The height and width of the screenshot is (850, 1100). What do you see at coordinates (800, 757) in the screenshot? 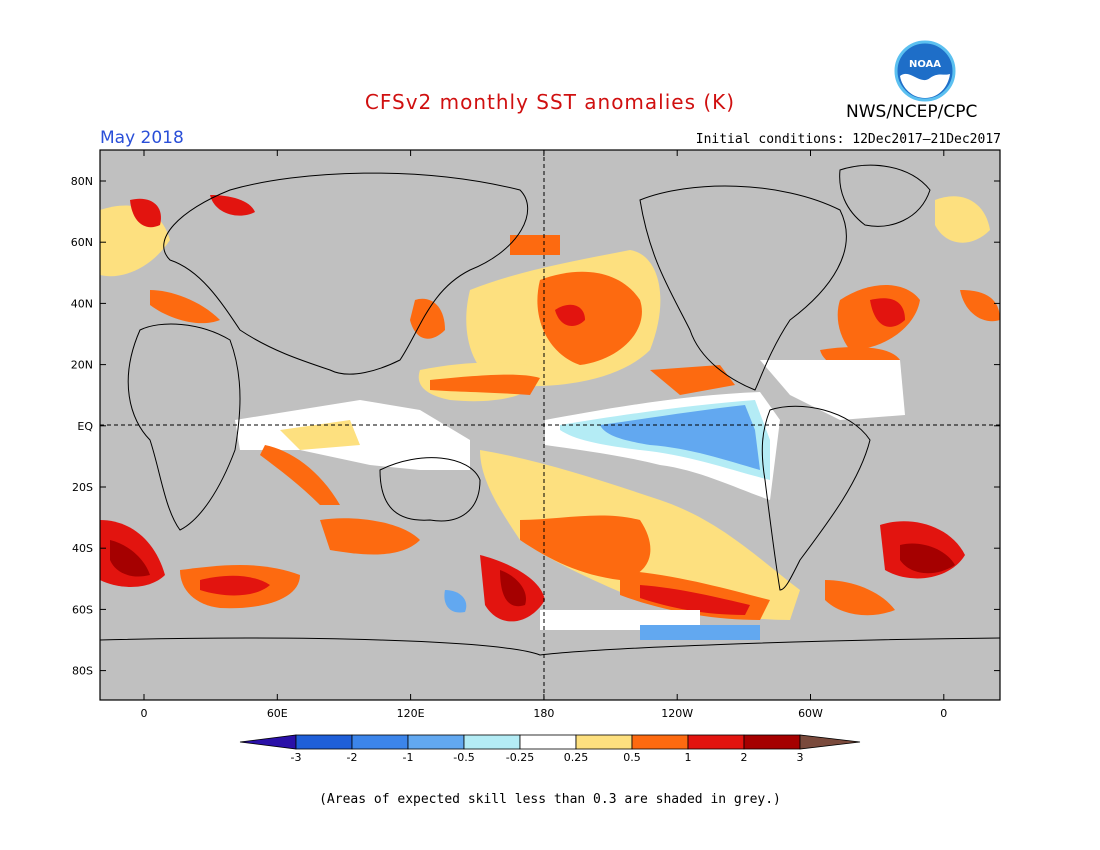
I see `colorbar-label: 3` at bounding box center [800, 757].